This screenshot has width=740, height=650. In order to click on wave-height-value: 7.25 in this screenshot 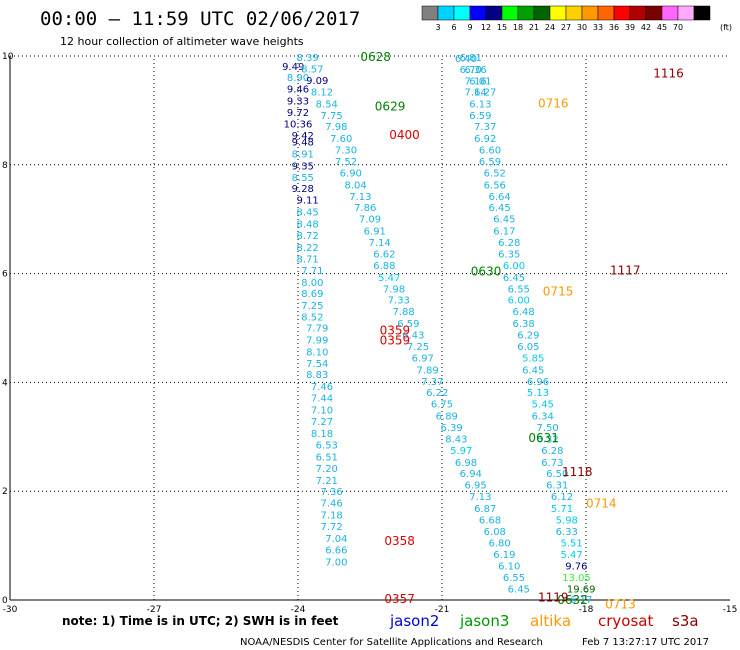, I will do `click(418, 347)`.